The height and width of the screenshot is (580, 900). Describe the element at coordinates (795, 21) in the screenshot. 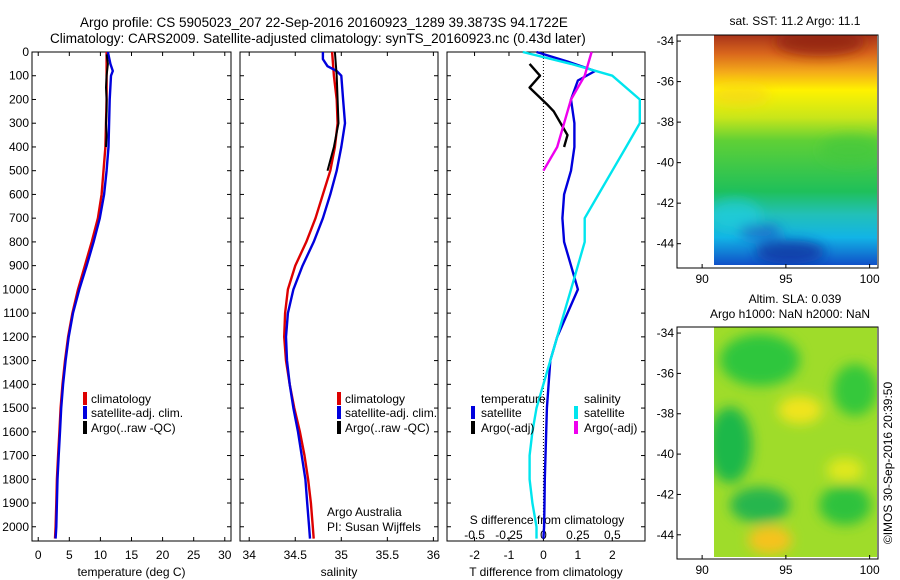

I see `sst-map-title: sat. SST: 11.2 Argo: 11.1` at that location.